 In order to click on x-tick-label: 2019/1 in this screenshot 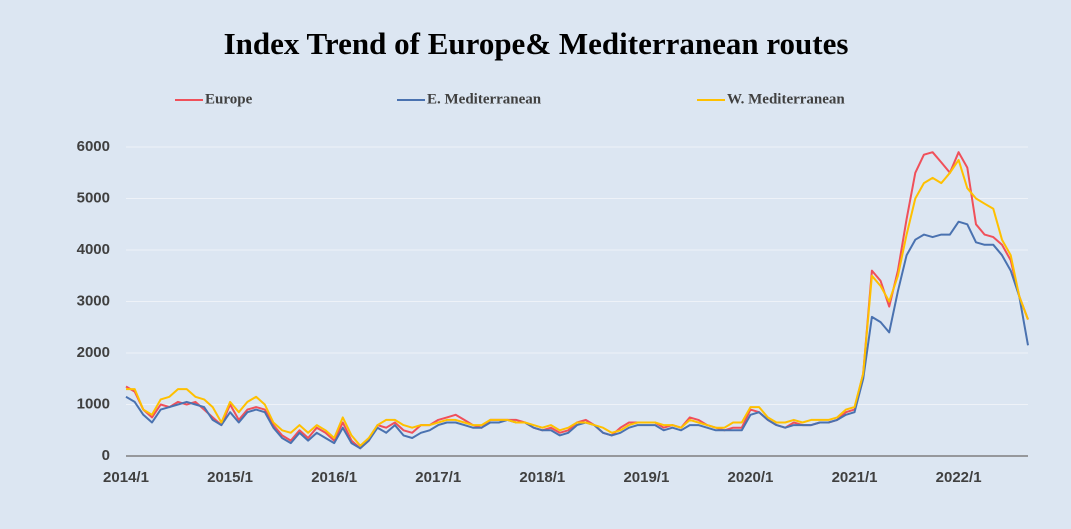, I will do `click(646, 477)`.